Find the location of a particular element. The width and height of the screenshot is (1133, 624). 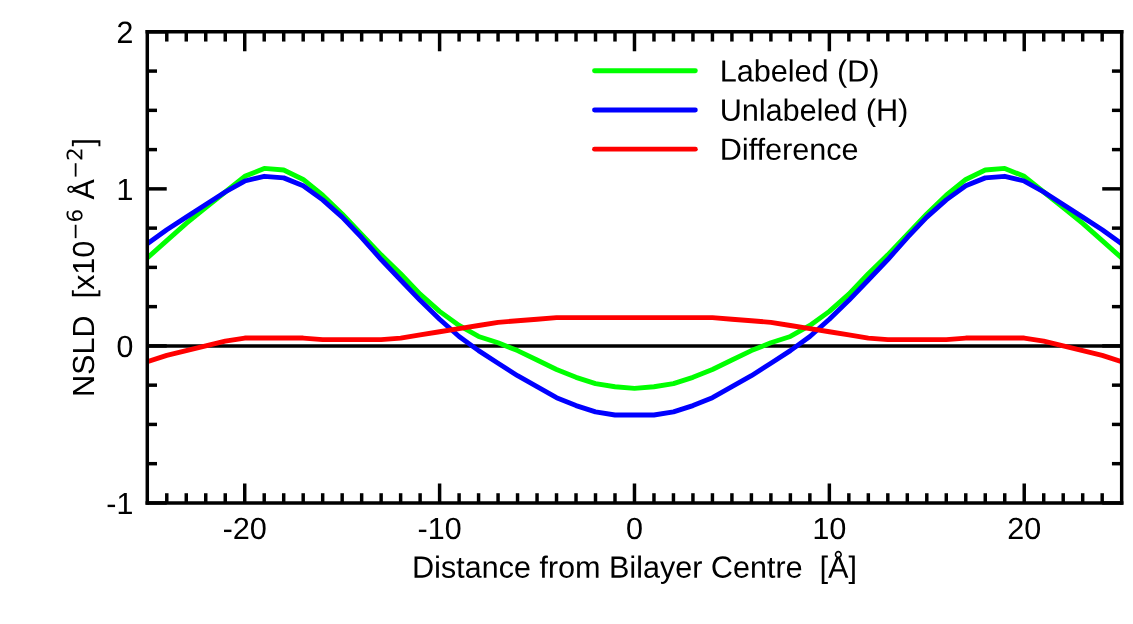

x-tick-label: -20 is located at coordinates (245, 528).